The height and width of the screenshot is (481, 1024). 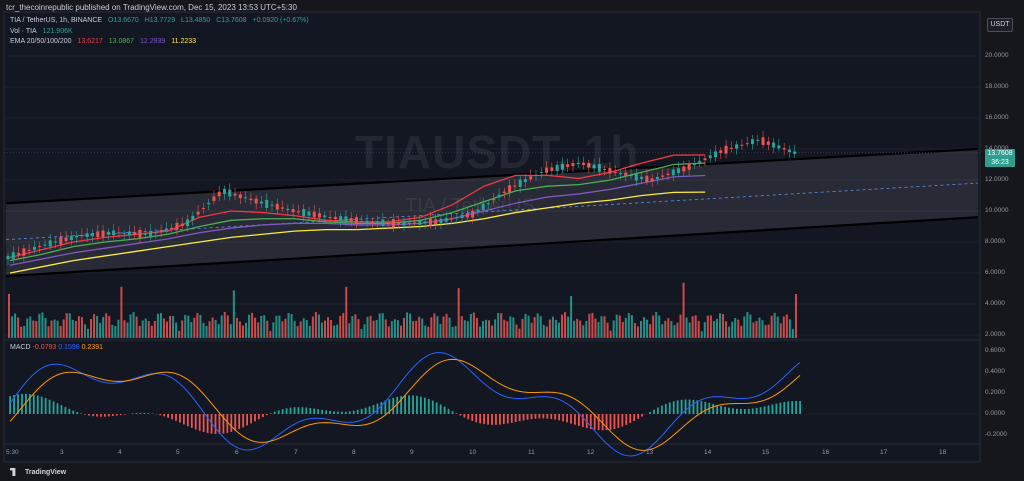 What do you see at coordinates (995, 371) in the screenshot?
I see `macd-tick-label: 0.4000` at bounding box center [995, 371].